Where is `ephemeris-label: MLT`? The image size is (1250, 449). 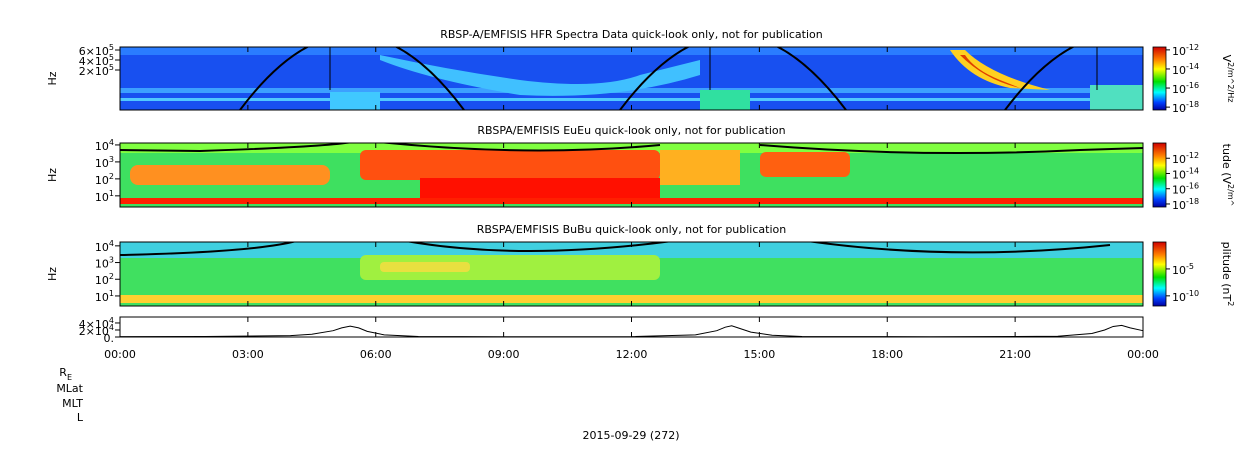 ephemeris-label: MLT is located at coordinates (72, 403).